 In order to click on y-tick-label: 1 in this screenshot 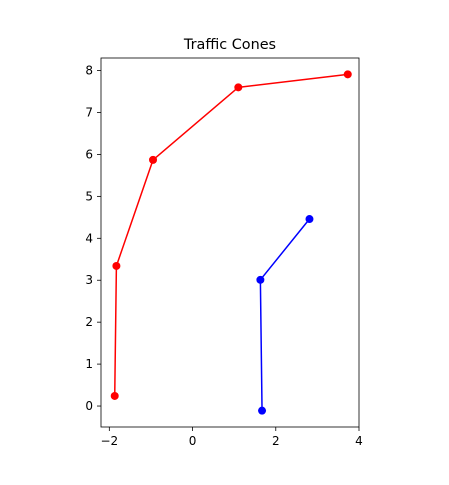, I will do `click(89, 364)`.